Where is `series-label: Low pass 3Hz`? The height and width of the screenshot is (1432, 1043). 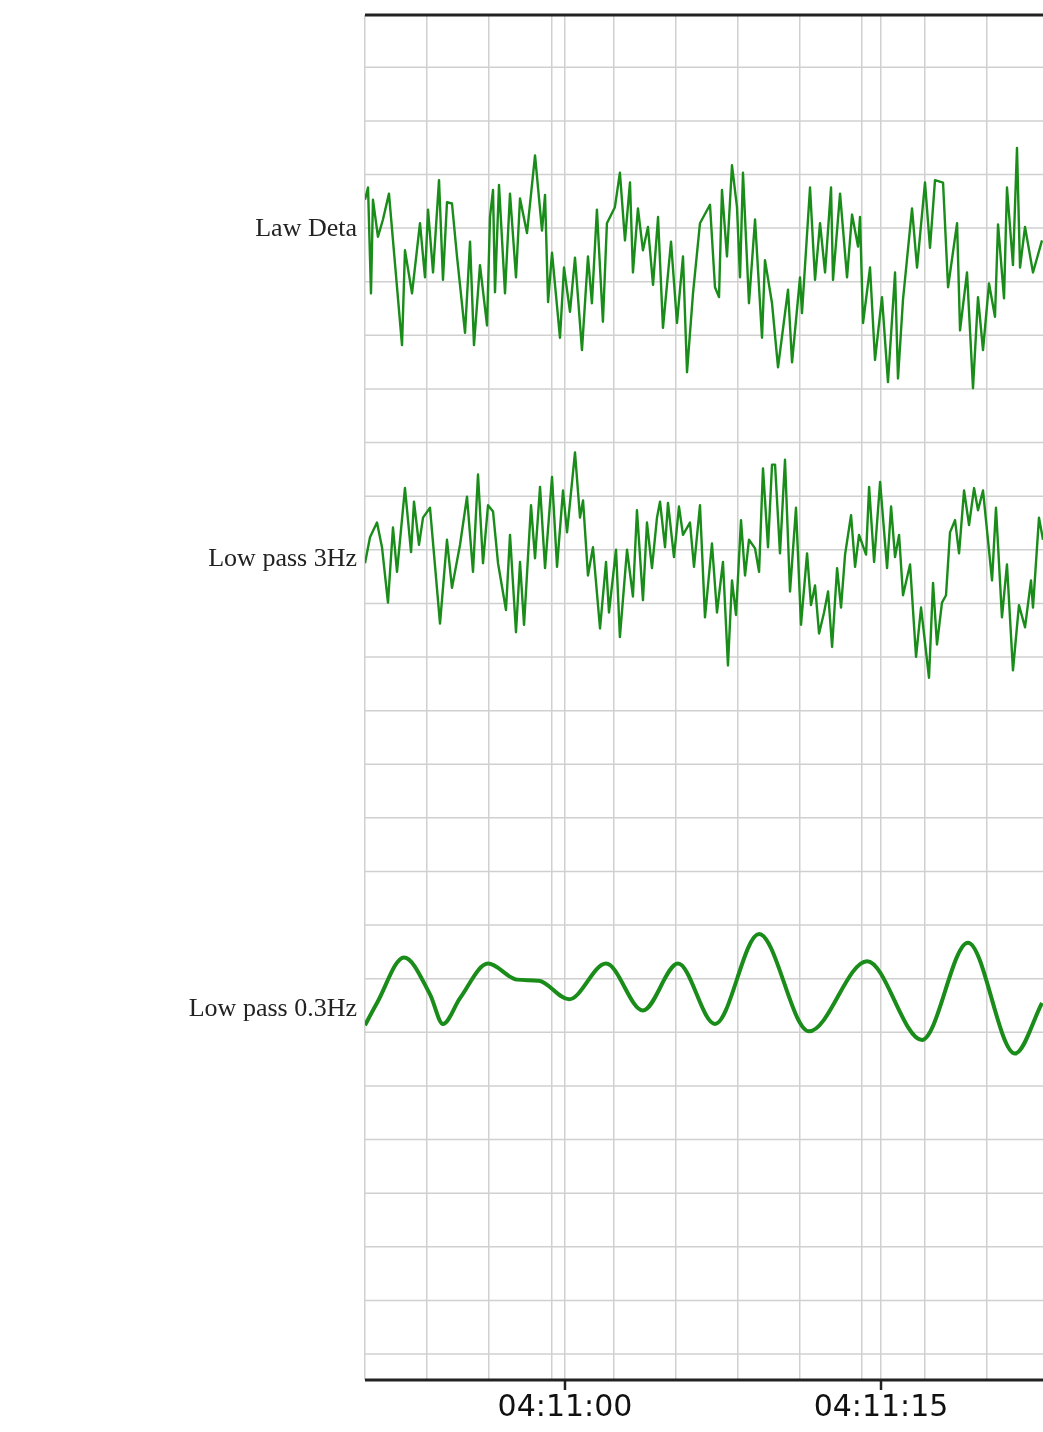 series-label: Low pass 3Hz is located at coordinates (282, 557).